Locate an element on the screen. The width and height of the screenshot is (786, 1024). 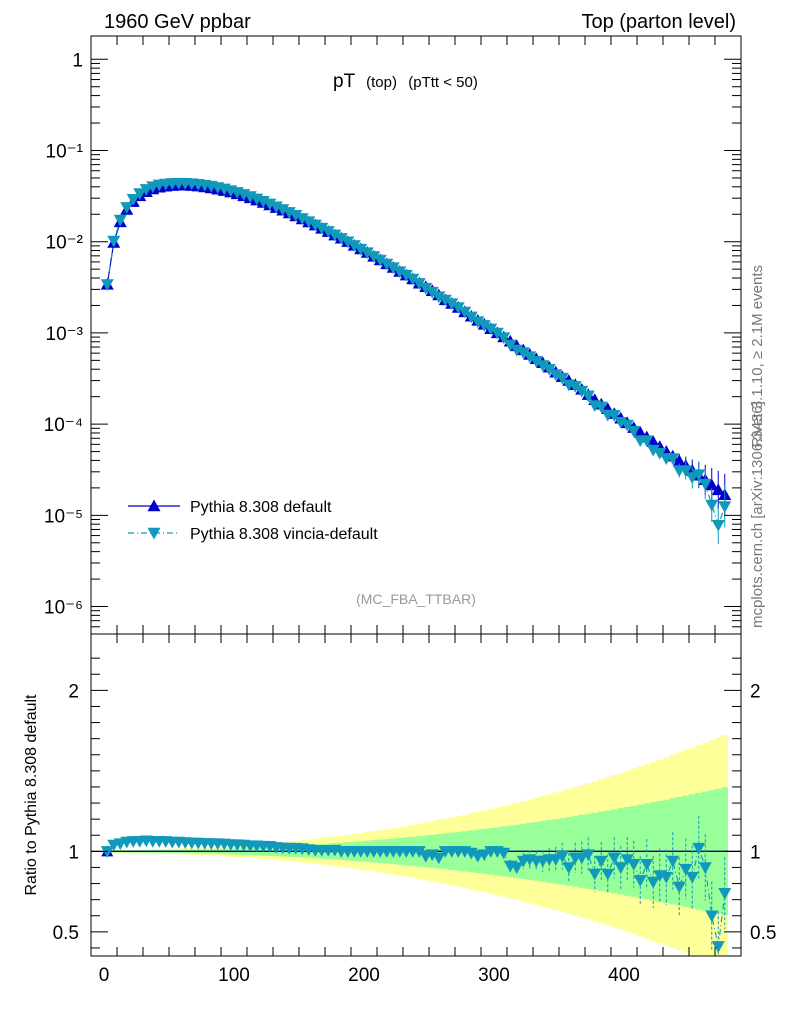
y-tick-label: 10⁻⁵ is located at coordinates (63, 516).